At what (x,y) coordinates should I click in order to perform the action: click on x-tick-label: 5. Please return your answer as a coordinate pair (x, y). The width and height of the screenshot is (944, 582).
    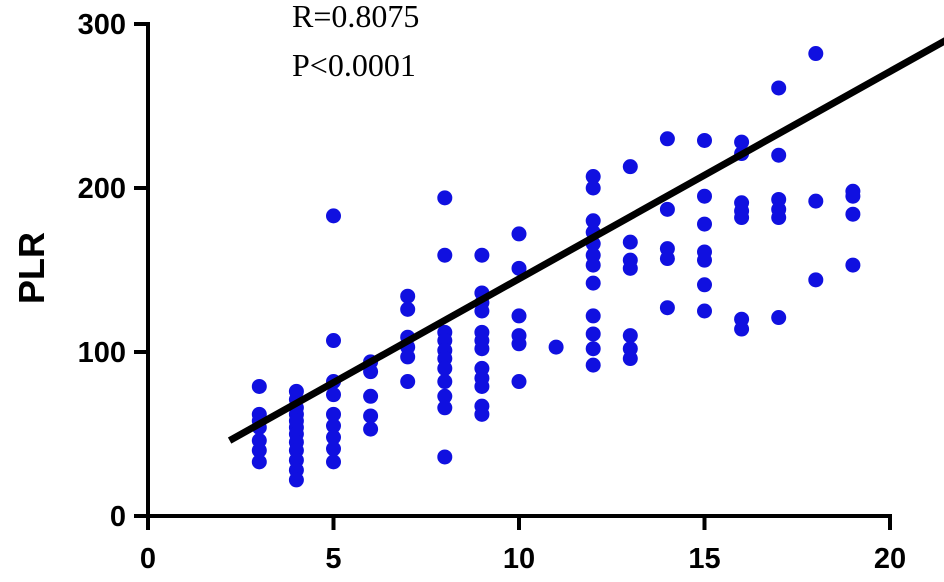
    Looking at the image, I should click on (333, 559).